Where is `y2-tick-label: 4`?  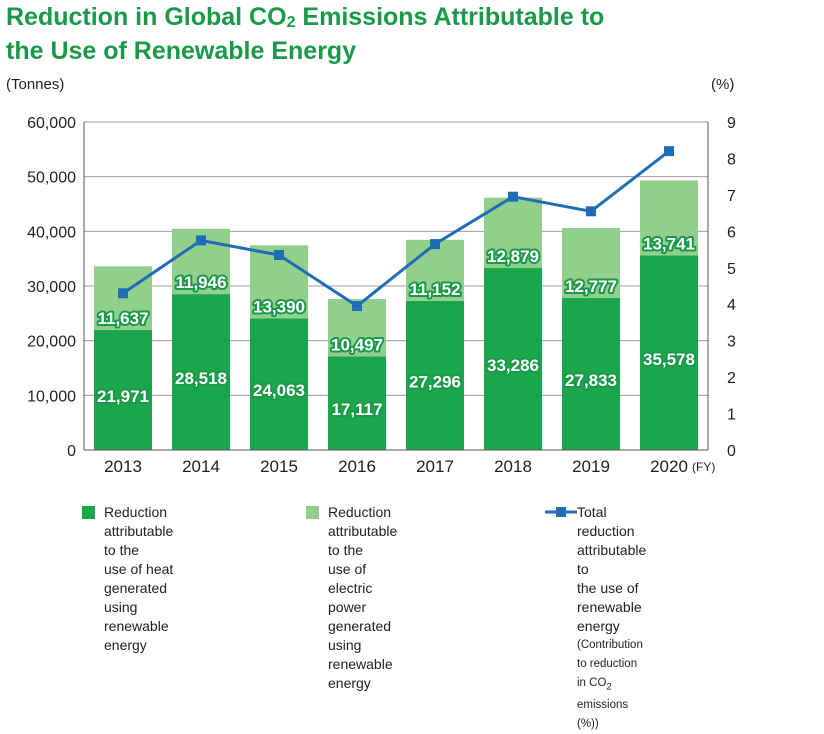
y2-tick-label: 4 is located at coordinates (731, 305).